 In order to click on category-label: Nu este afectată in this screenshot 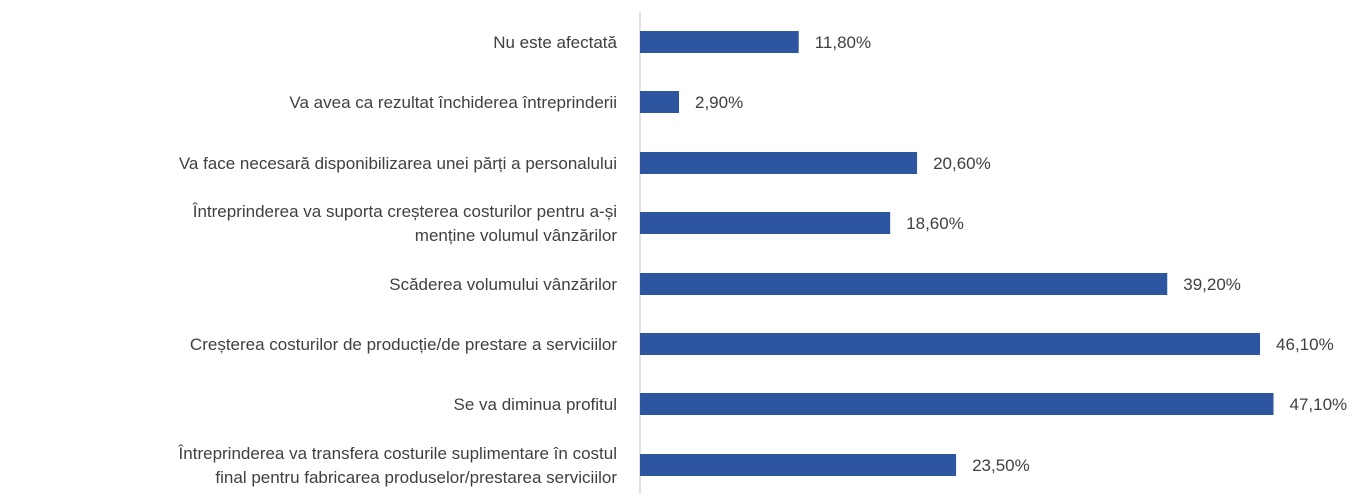, I will do `click(555, 42)`.